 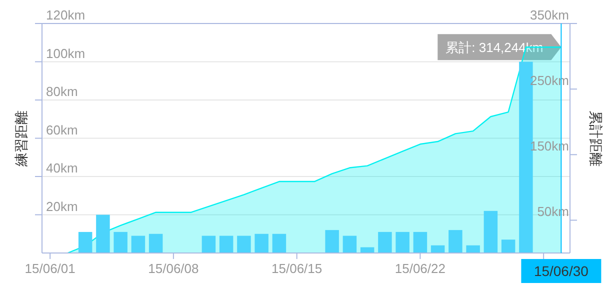 I want to click on y-tick-label: 80km, so click(x=62, y=91).